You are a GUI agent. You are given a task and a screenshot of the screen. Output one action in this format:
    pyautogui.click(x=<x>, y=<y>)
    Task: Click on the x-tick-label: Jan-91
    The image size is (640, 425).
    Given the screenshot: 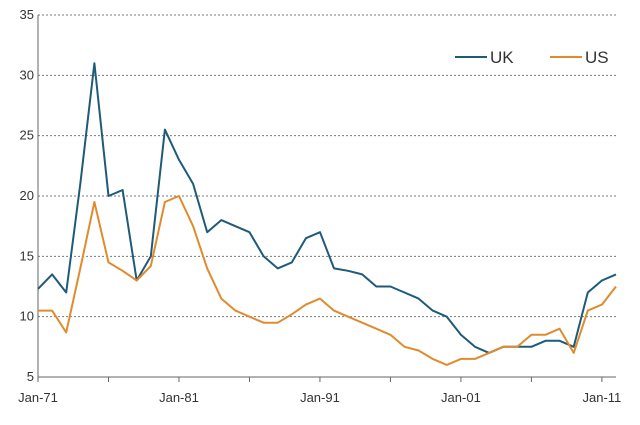 What is the action you would take?
    pyautogui.click(x=320, y=397)
    